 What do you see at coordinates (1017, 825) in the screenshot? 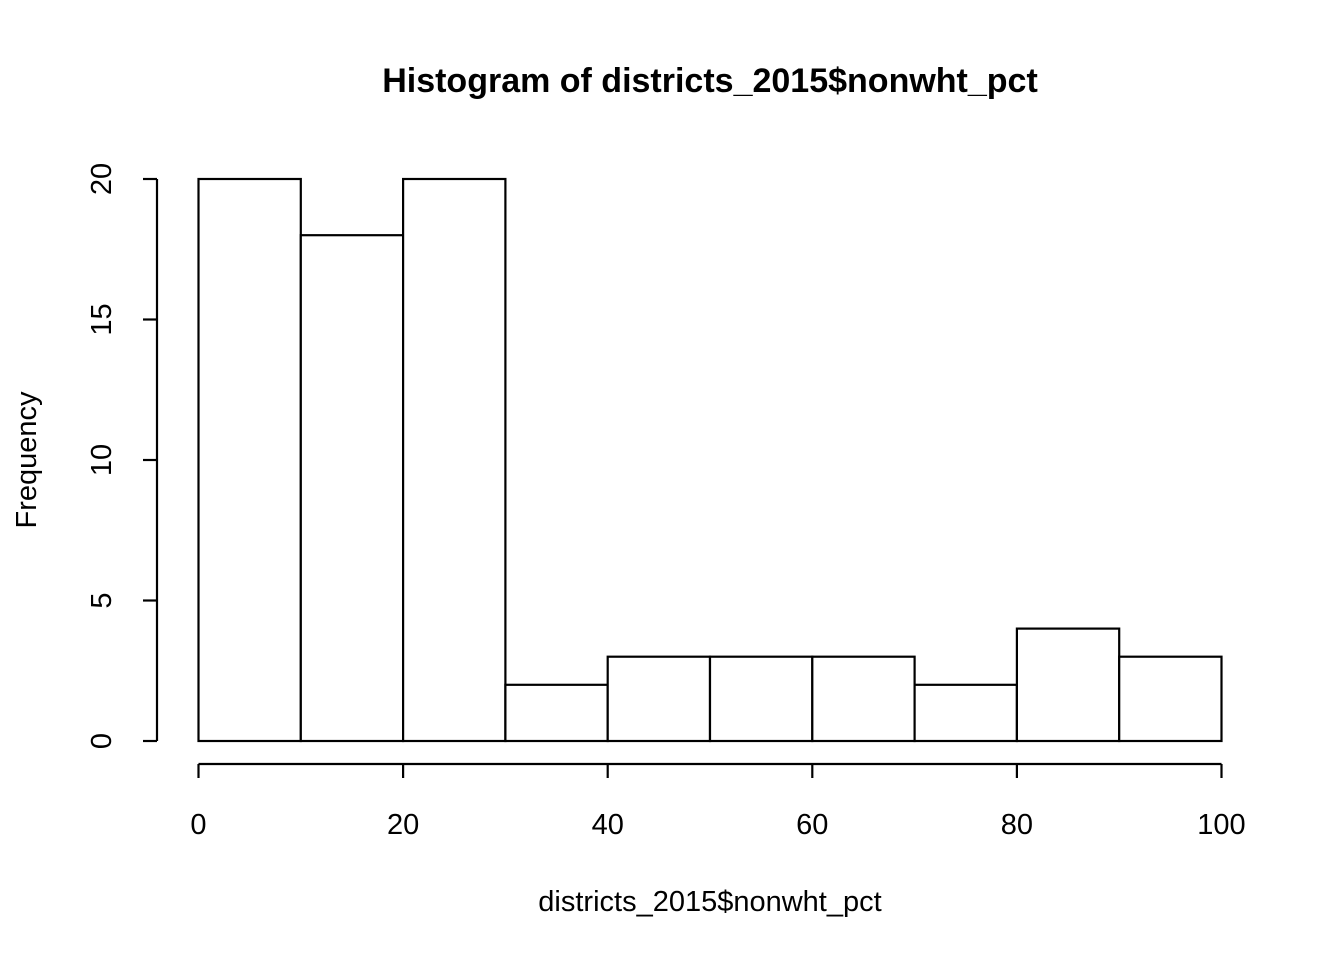
I see `x-tick-label: 80` at bounding box center [1017, 825].